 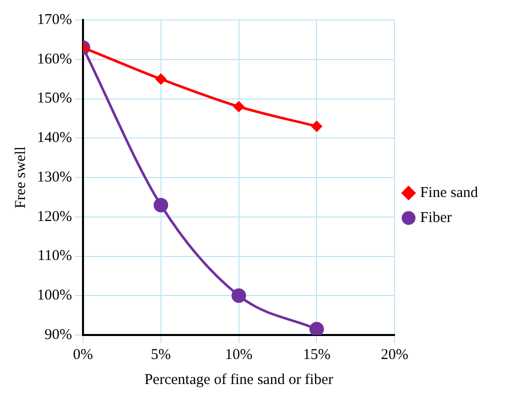 I want to click on y-tick-label: 150%, so click(x=54, y=98).